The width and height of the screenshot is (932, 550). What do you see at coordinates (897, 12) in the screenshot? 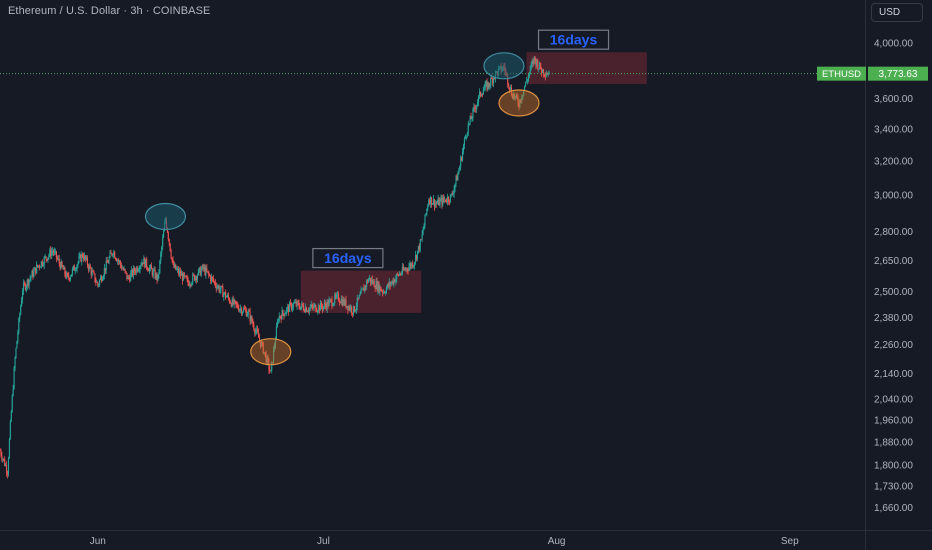
I see `currency-button: USD` at bounding box center [897, 12].